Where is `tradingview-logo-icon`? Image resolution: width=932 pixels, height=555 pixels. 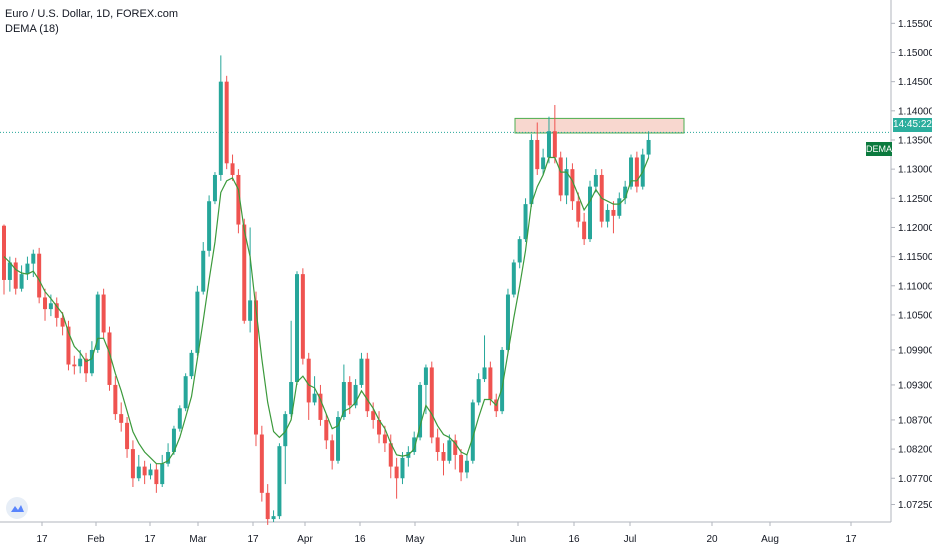
tradingview-logo-icon is located at coordinates (17, 508).